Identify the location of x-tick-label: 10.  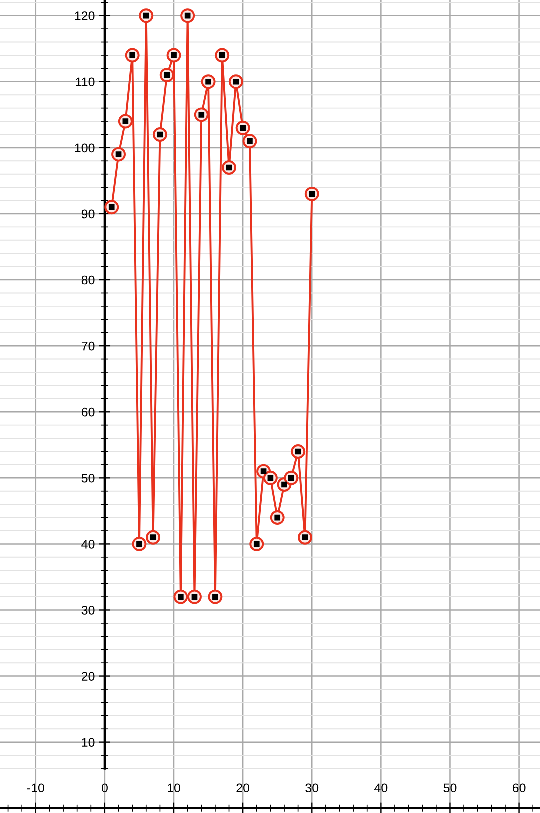
(174, 788).